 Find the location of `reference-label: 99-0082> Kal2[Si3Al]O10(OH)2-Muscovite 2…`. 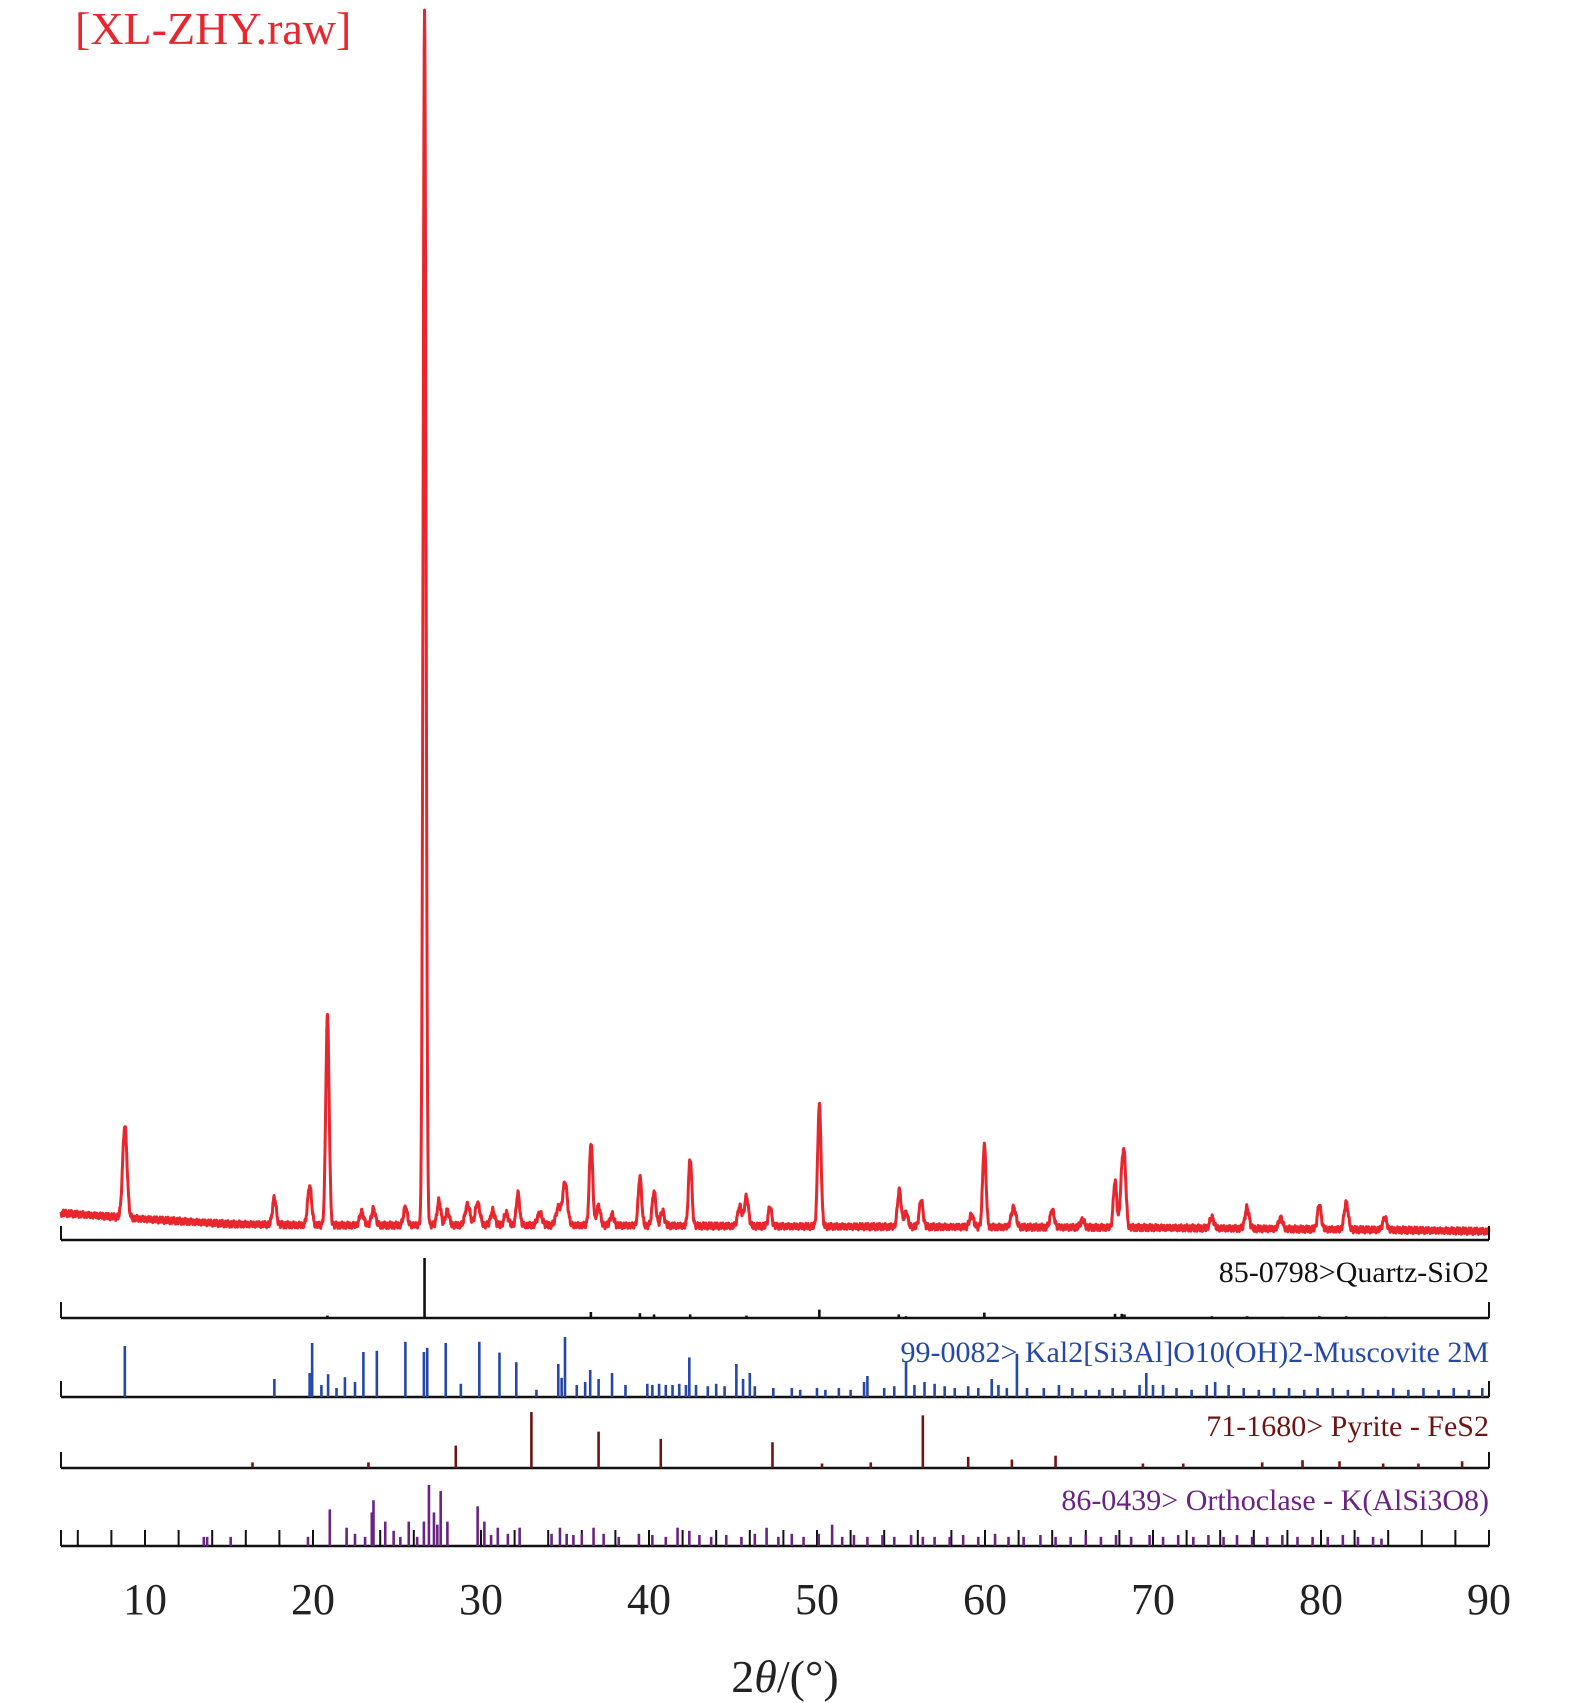

reference-label: 99-0082> Kal2[Si3Al]O10(OH)2-Muscovite 2… is located at coordinates (1194, 1352).